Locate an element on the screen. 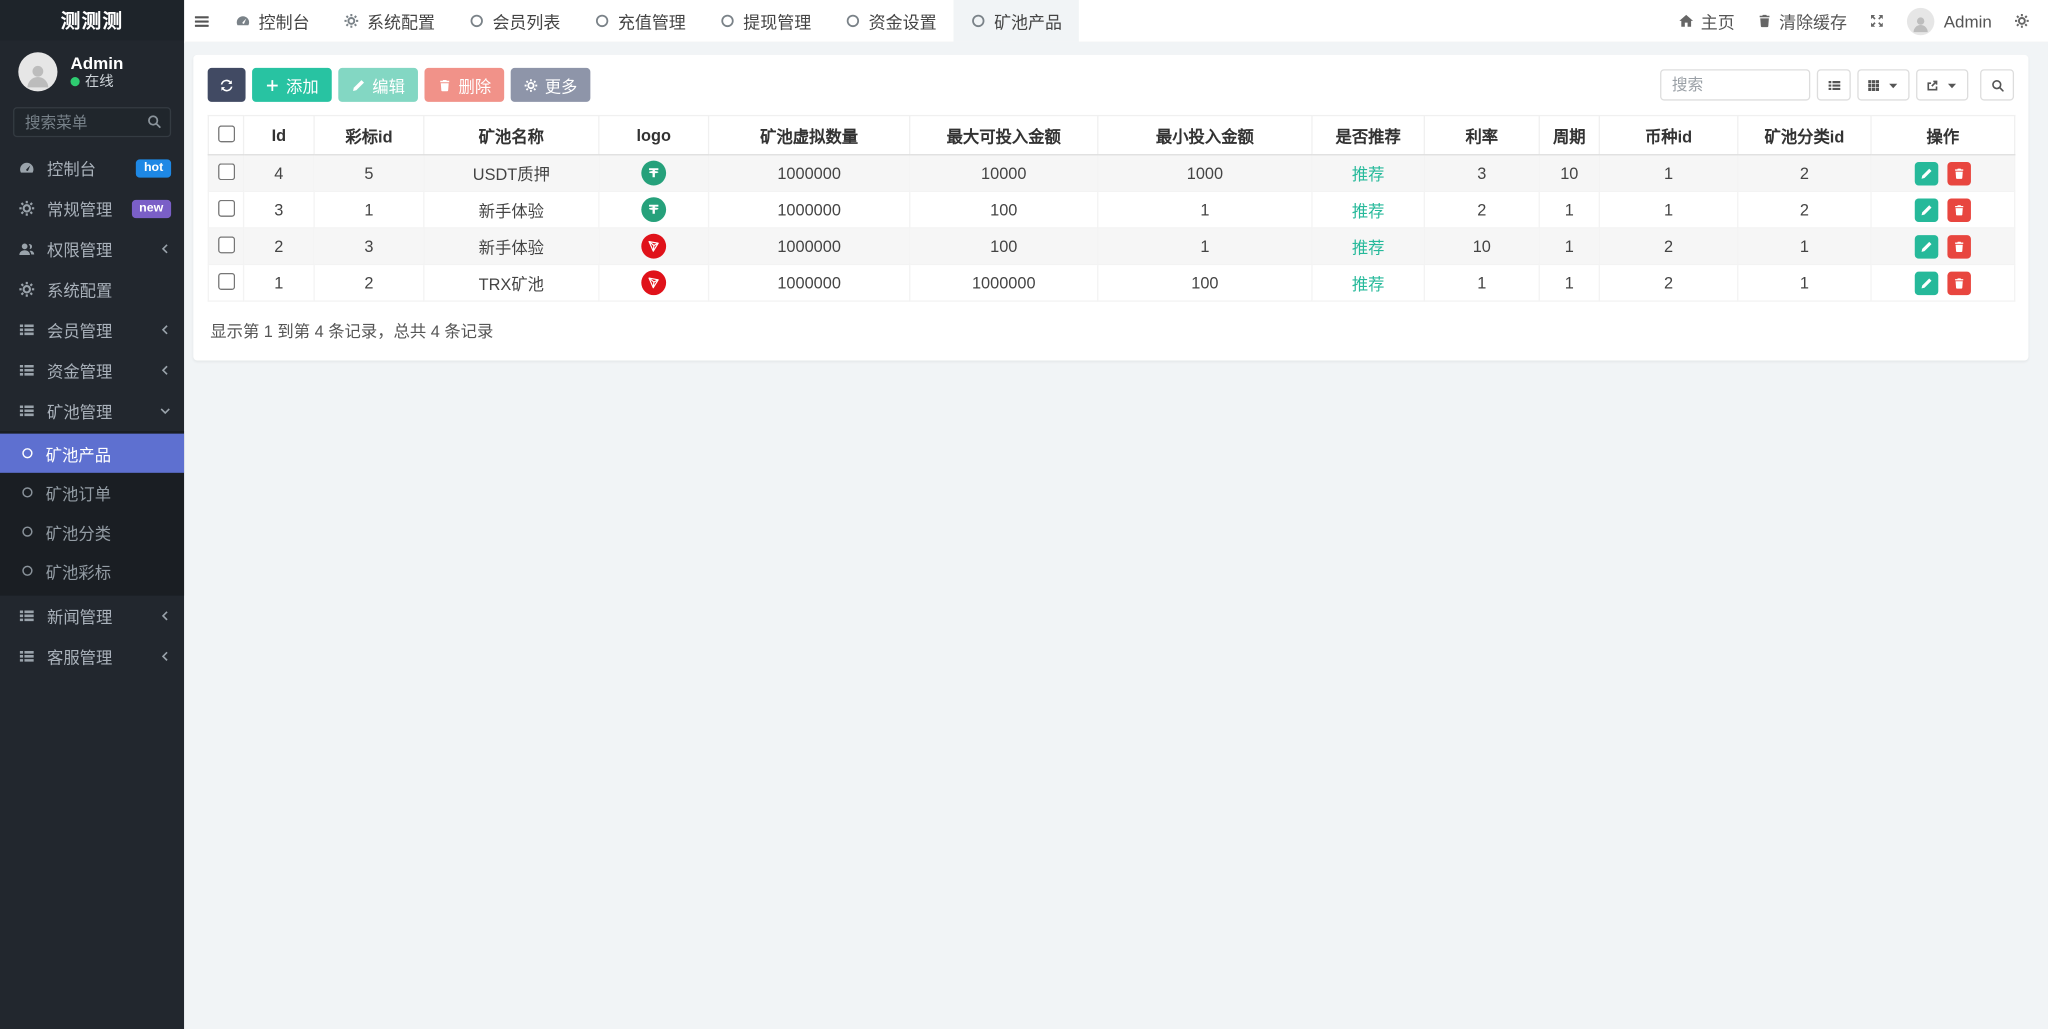 The height and width of the screenshot is (1029, 2048). cell-id: 1 is located at coordinates (278, 282).